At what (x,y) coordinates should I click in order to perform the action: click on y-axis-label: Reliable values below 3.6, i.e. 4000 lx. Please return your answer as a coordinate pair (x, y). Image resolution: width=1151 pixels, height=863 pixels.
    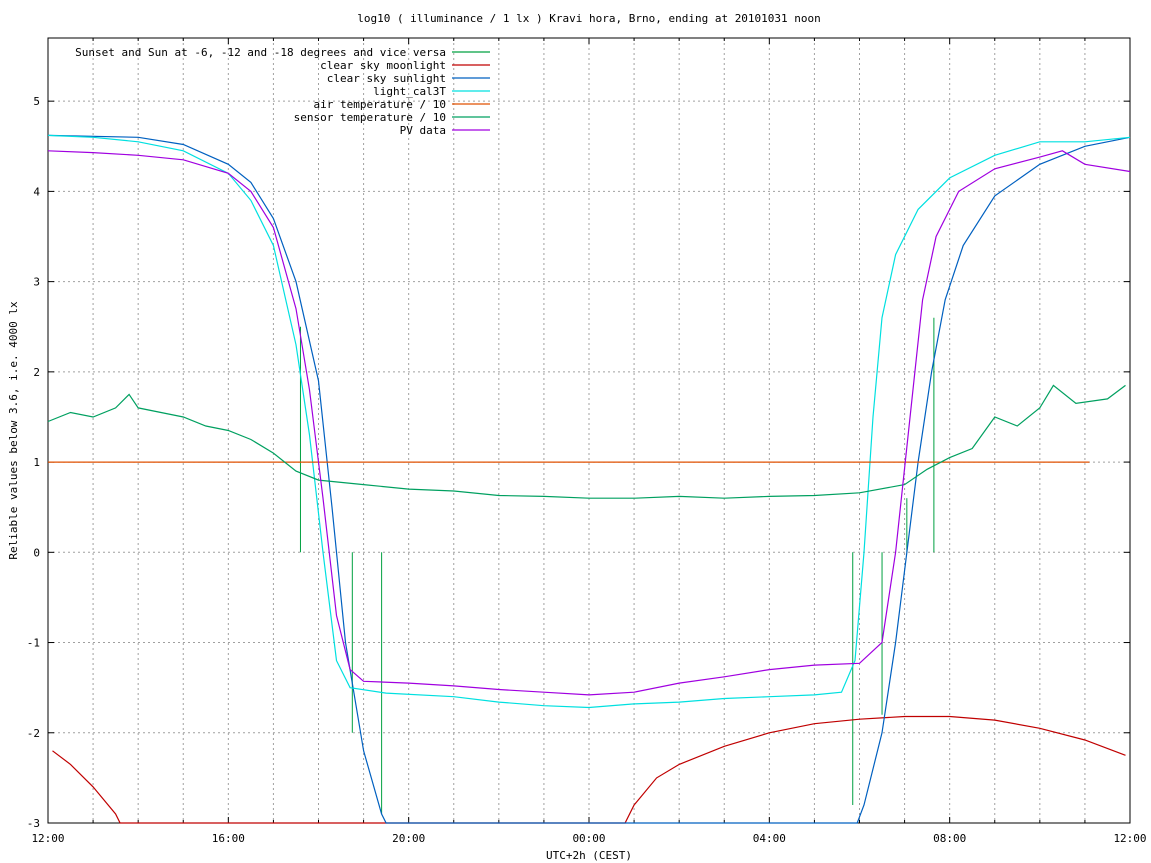
    Looking at the image, I should click on (13, 430).